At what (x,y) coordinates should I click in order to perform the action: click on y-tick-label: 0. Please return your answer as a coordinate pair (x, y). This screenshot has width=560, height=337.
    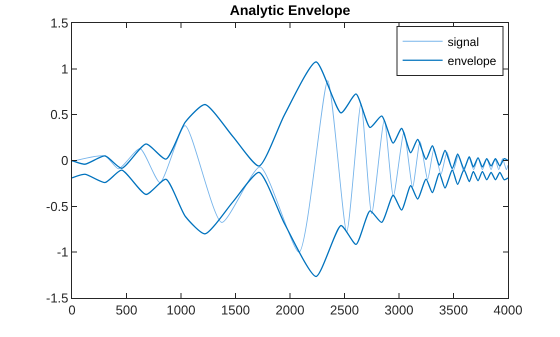
    Looking at the image, I should click on (64, 160).